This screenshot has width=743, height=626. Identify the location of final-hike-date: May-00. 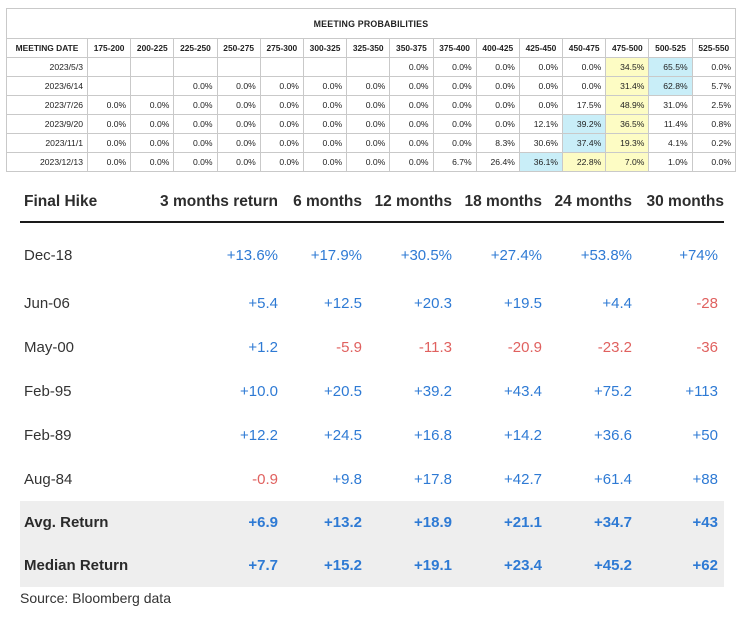
(49, 347).